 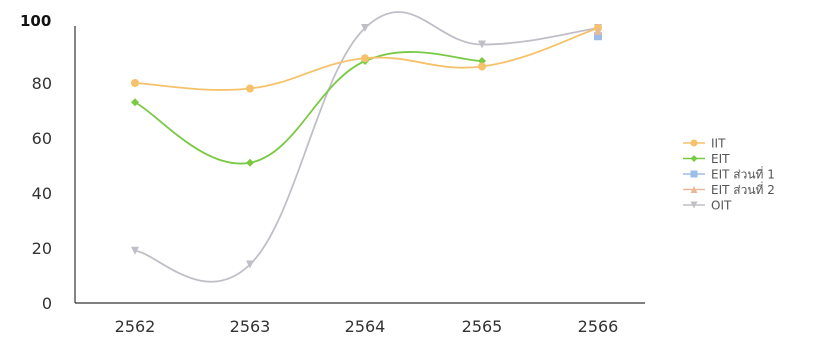 I want to click on y-tick-label: 100, so click(x=35, y=21).